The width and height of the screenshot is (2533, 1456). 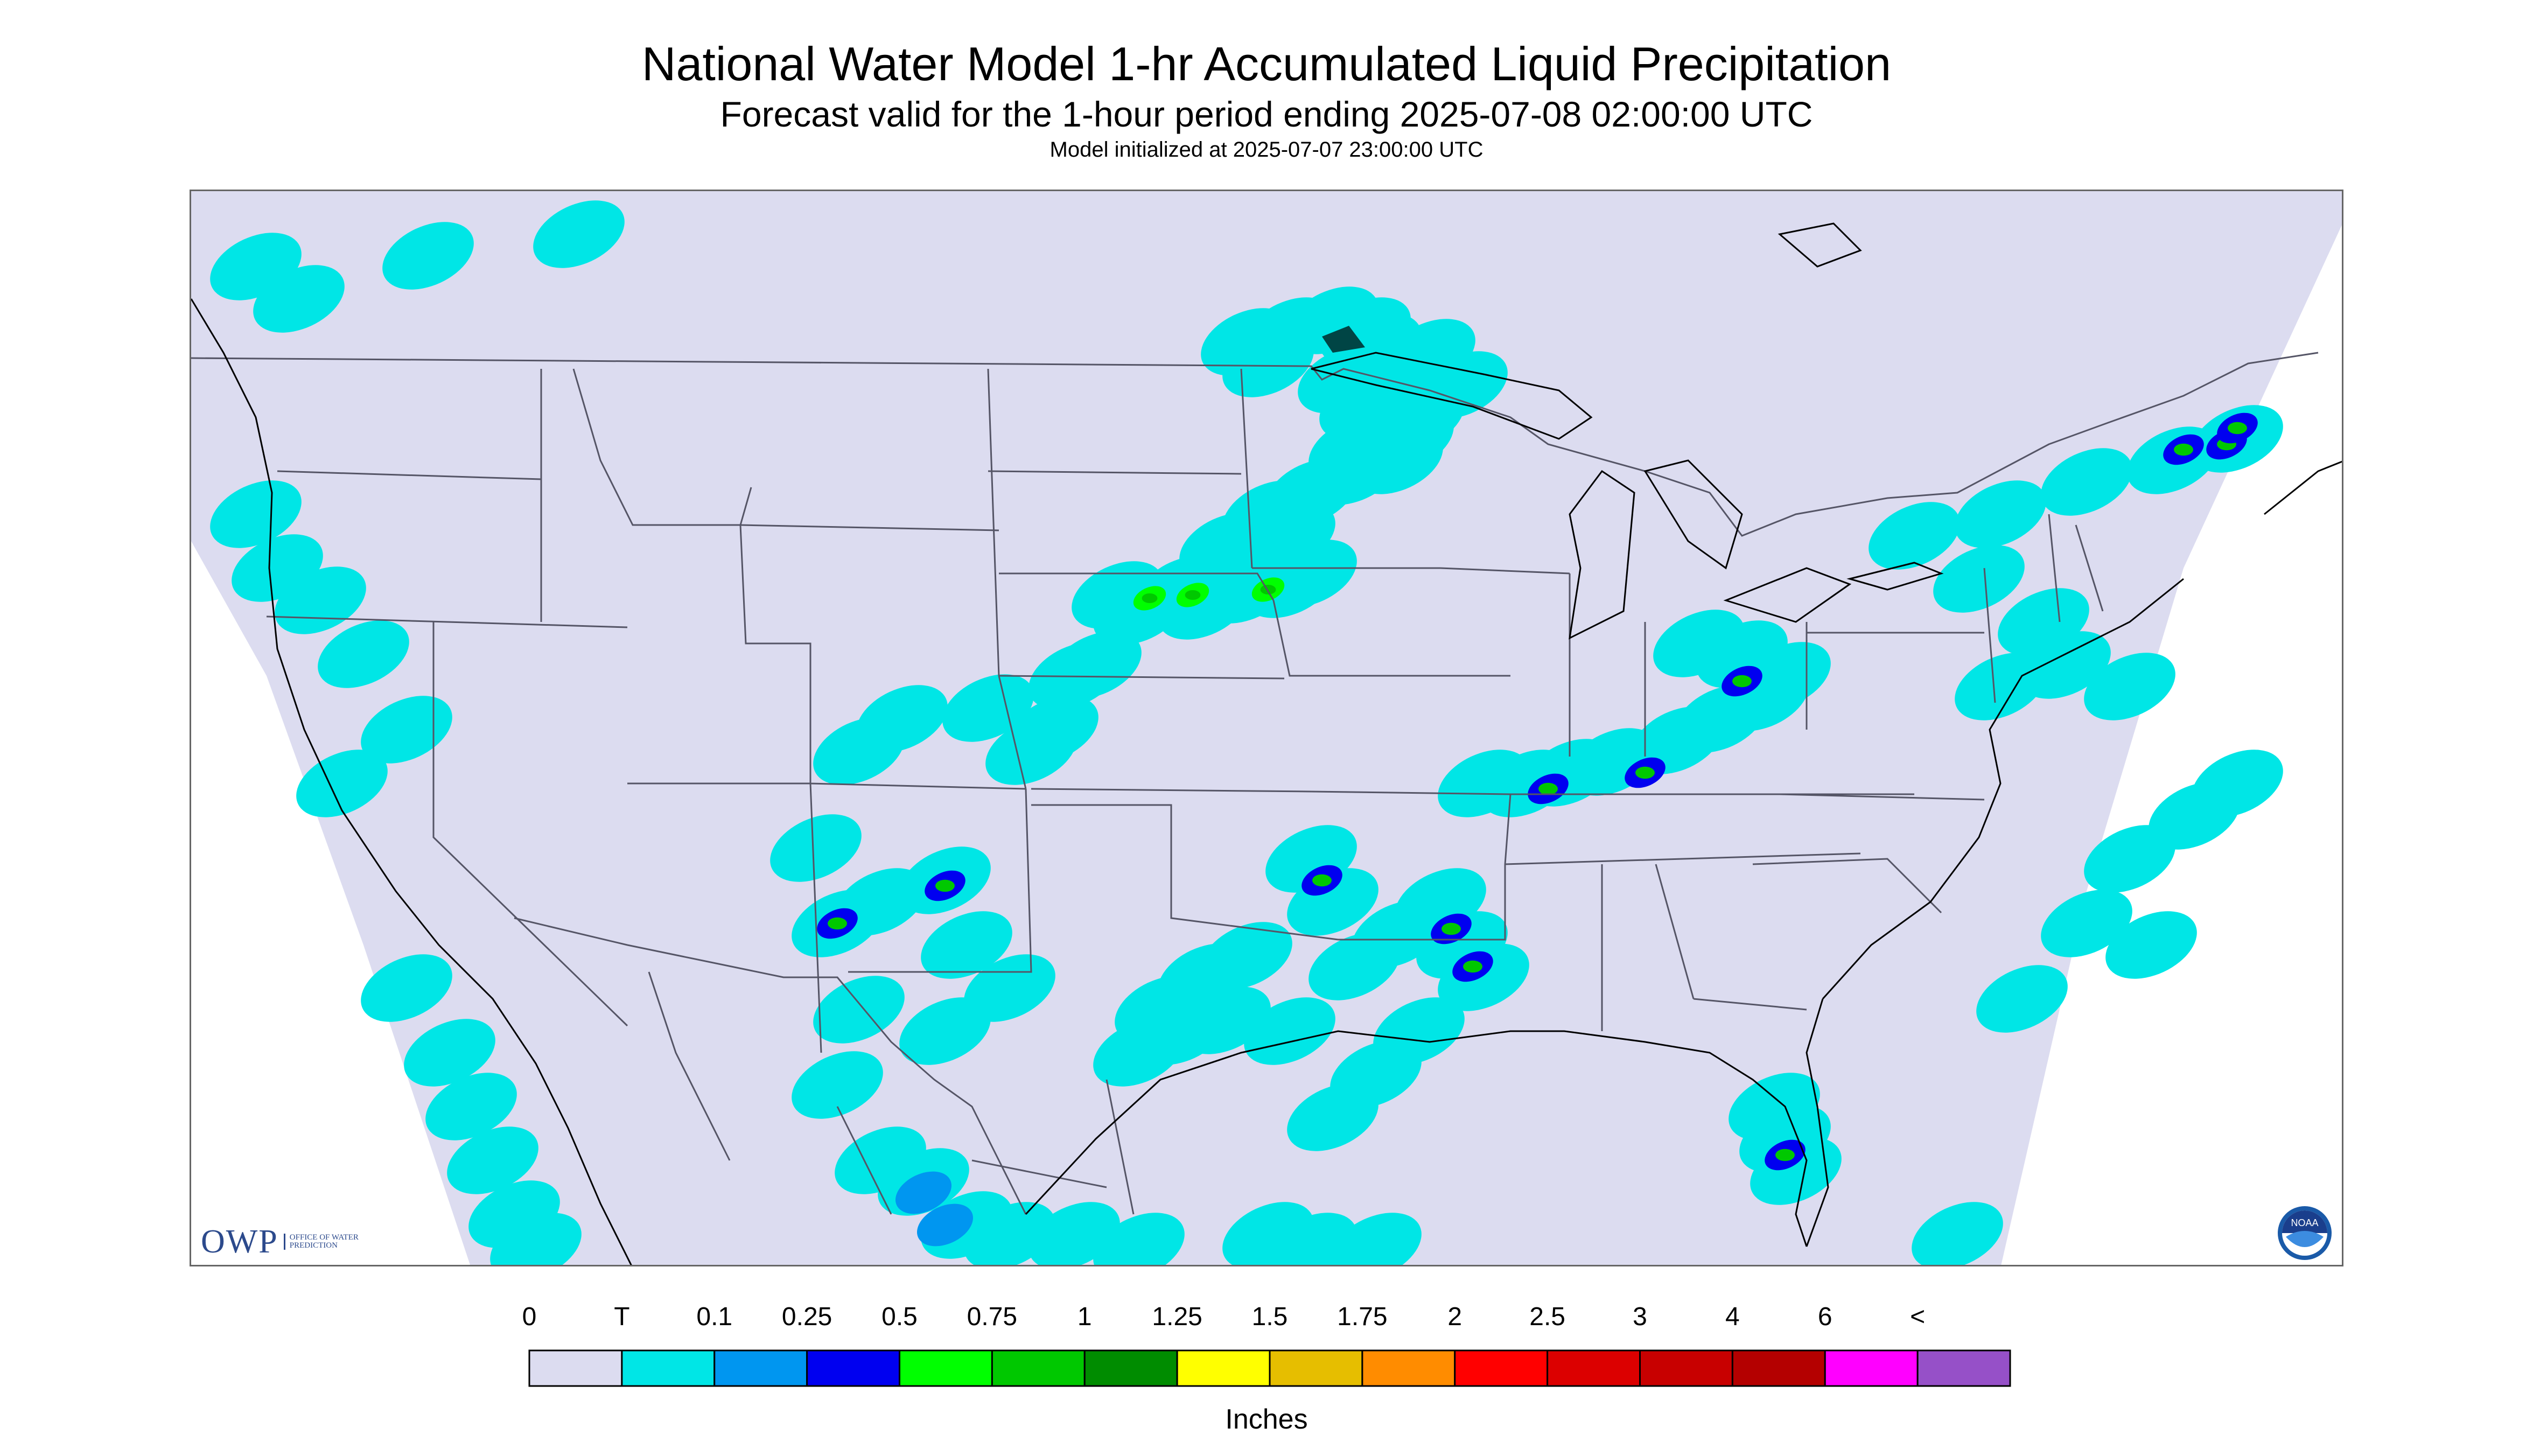 I want to click on pacific-coast, so click(x=412, y=781).